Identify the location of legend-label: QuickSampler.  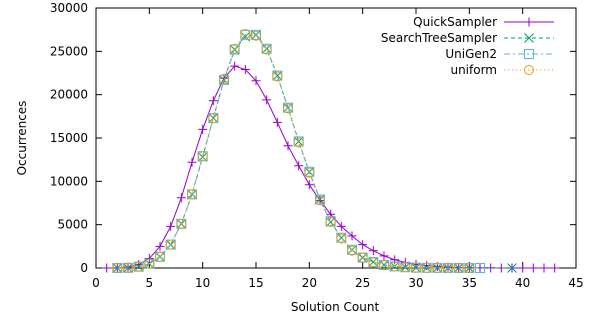
(455, 22).